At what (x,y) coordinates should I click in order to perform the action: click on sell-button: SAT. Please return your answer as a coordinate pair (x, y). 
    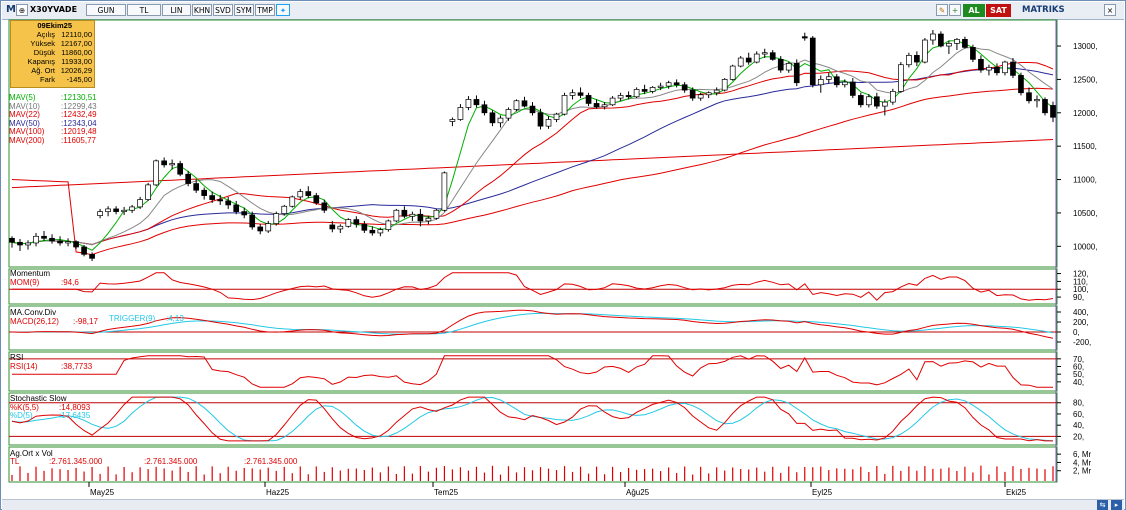
    Looking at the image, I should click on (998, 10).